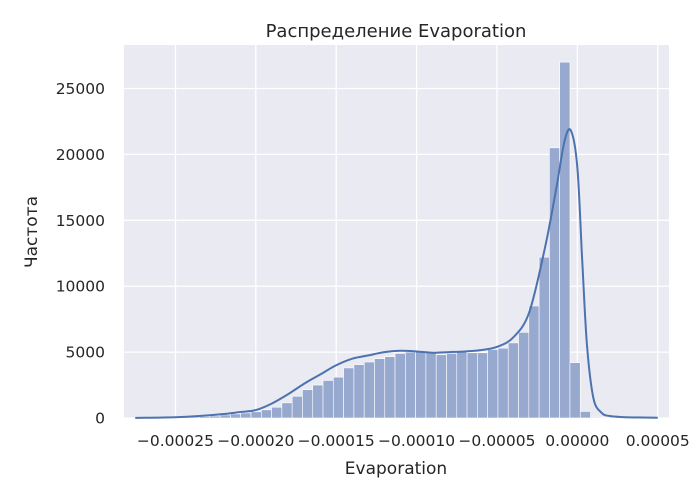 The height and width of the screenshot is (500, 700). I want to click on y-tick-label-3: 15000, so click(80, 221).